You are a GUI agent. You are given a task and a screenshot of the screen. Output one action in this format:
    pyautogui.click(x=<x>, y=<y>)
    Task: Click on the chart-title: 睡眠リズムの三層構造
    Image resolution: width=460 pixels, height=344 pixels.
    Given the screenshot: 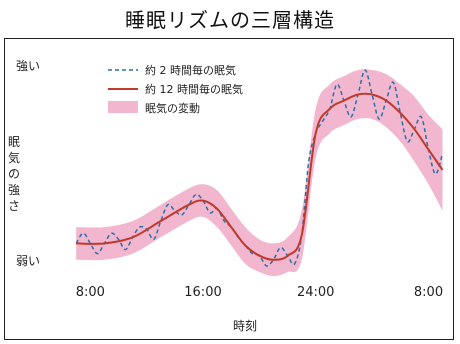 What is the action you would take?
    pyautogui.click(x=230, y=20)
    